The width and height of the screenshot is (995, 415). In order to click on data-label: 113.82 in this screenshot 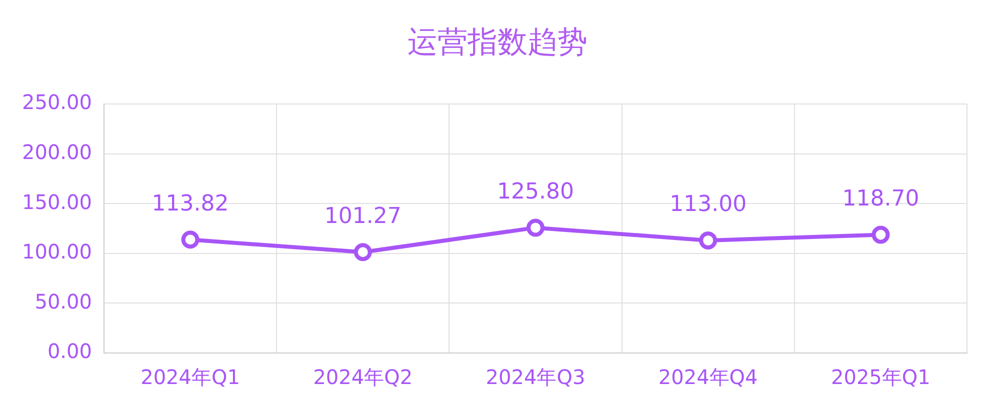, I will do `click(190, 203)`.